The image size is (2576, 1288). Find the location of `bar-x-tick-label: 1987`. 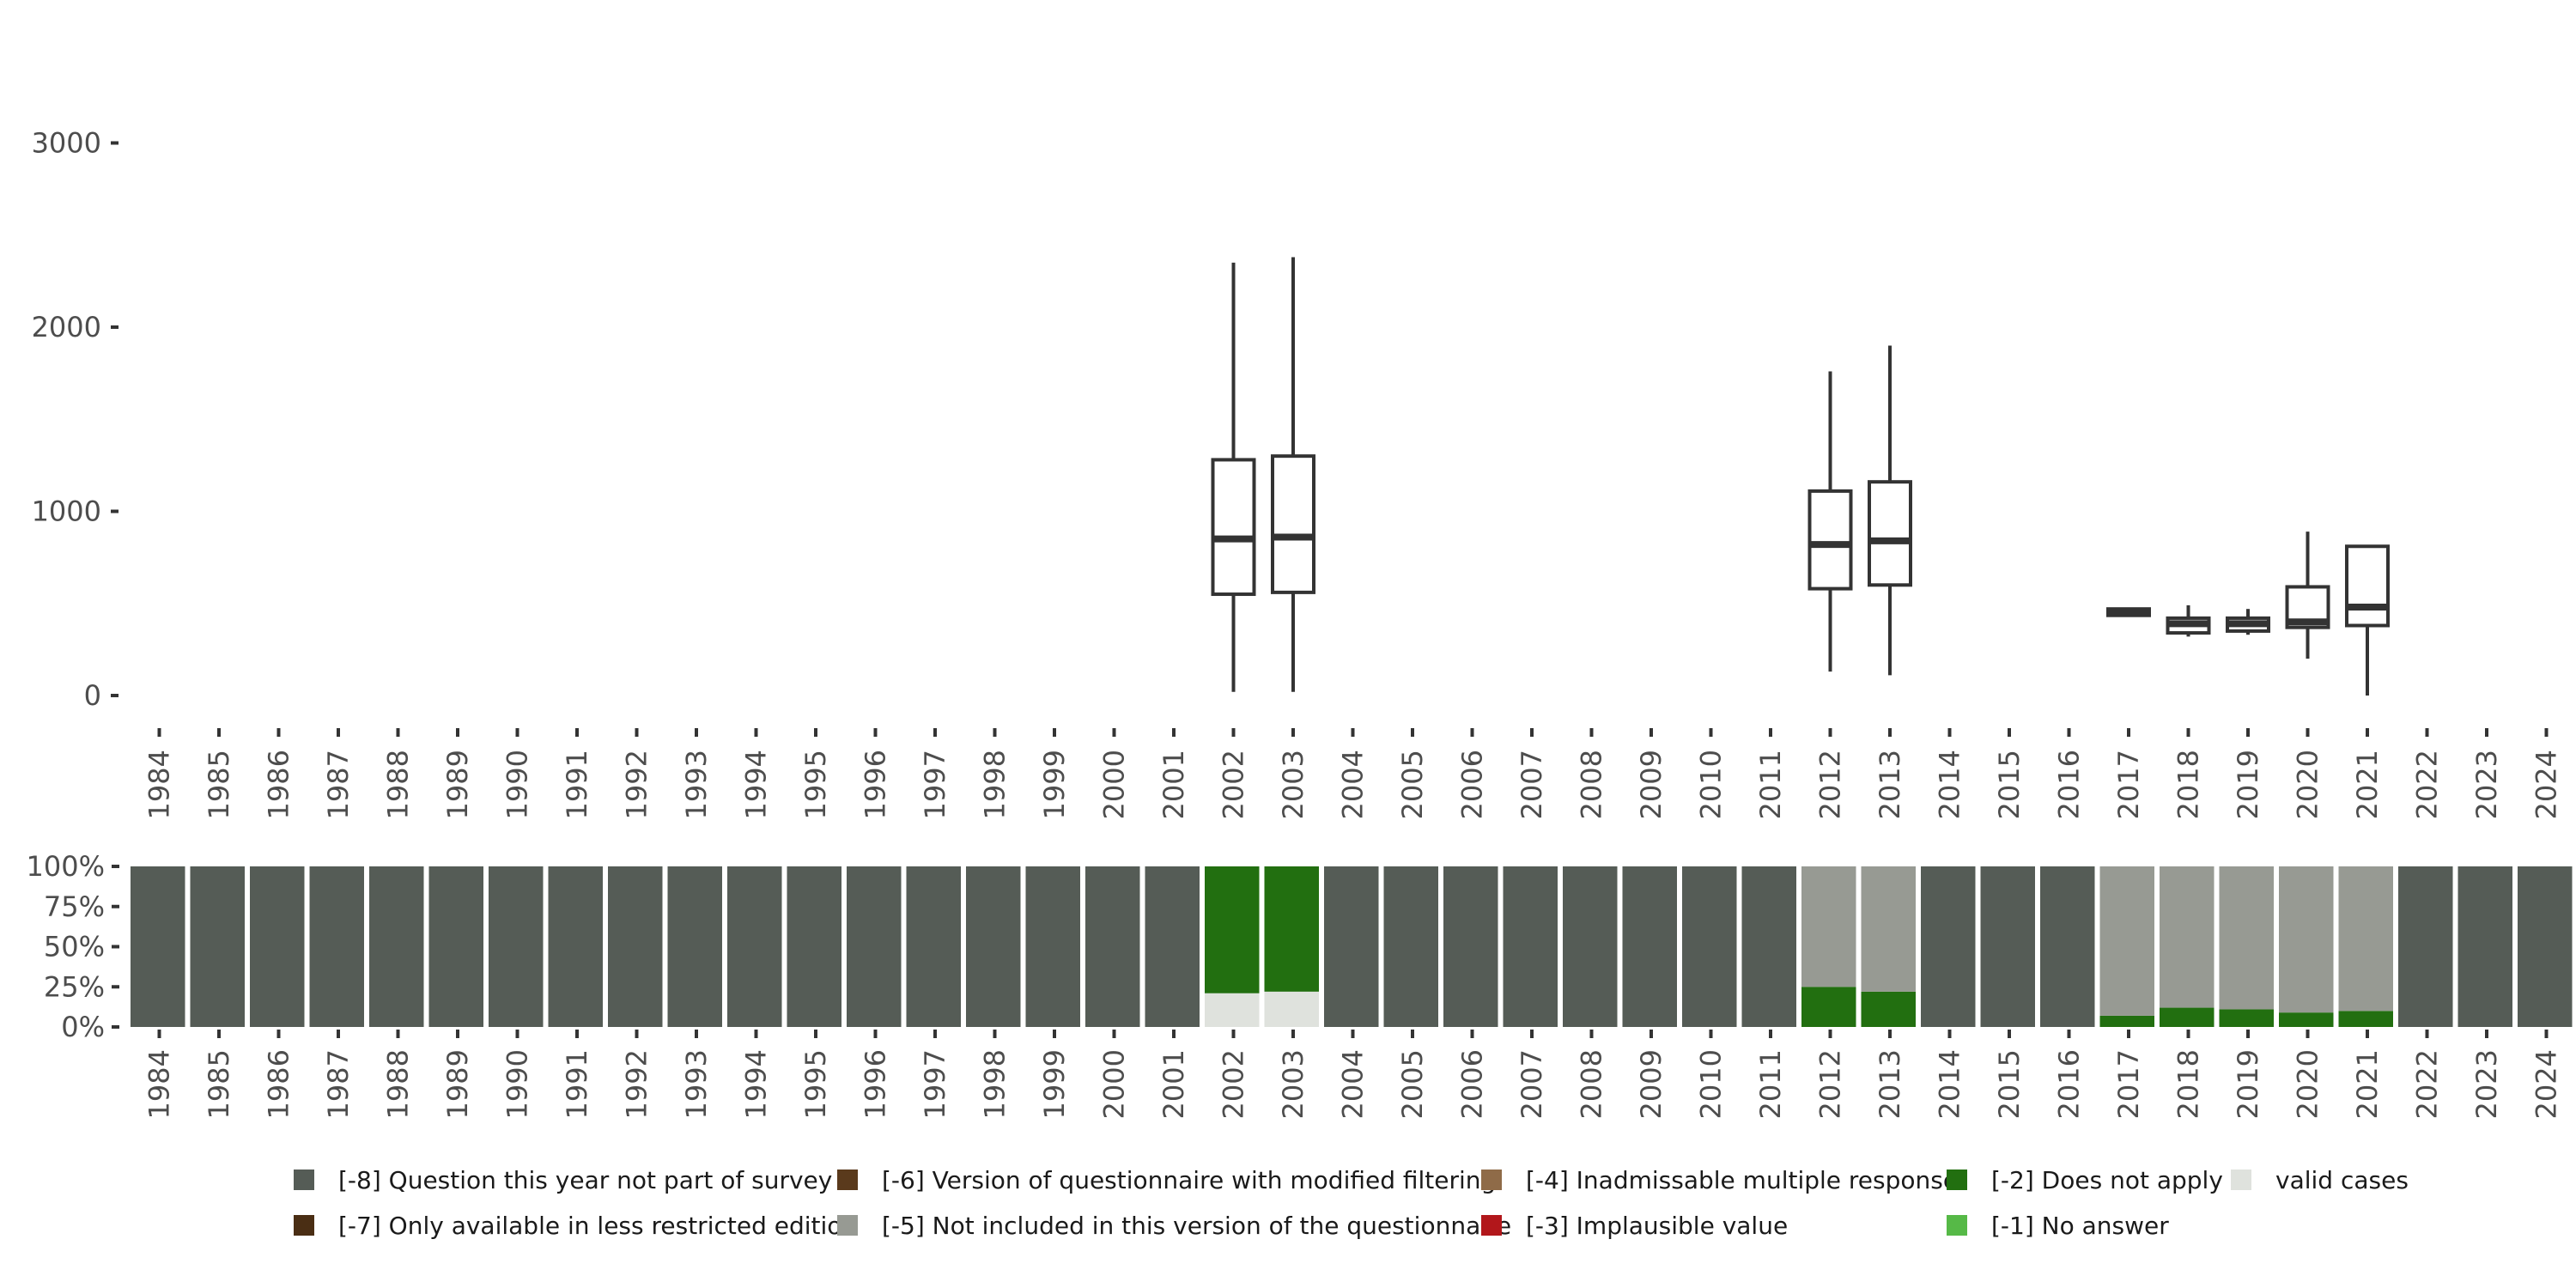

bar-x-tick-label: 1987 is located at coordinates (338, 1084).